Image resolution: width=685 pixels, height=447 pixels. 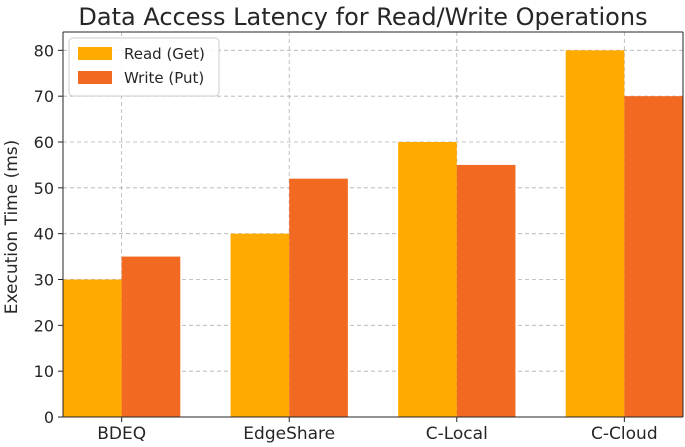 I want to click on legend-label-write-put: Write (Put), so click(x=164, y=78).